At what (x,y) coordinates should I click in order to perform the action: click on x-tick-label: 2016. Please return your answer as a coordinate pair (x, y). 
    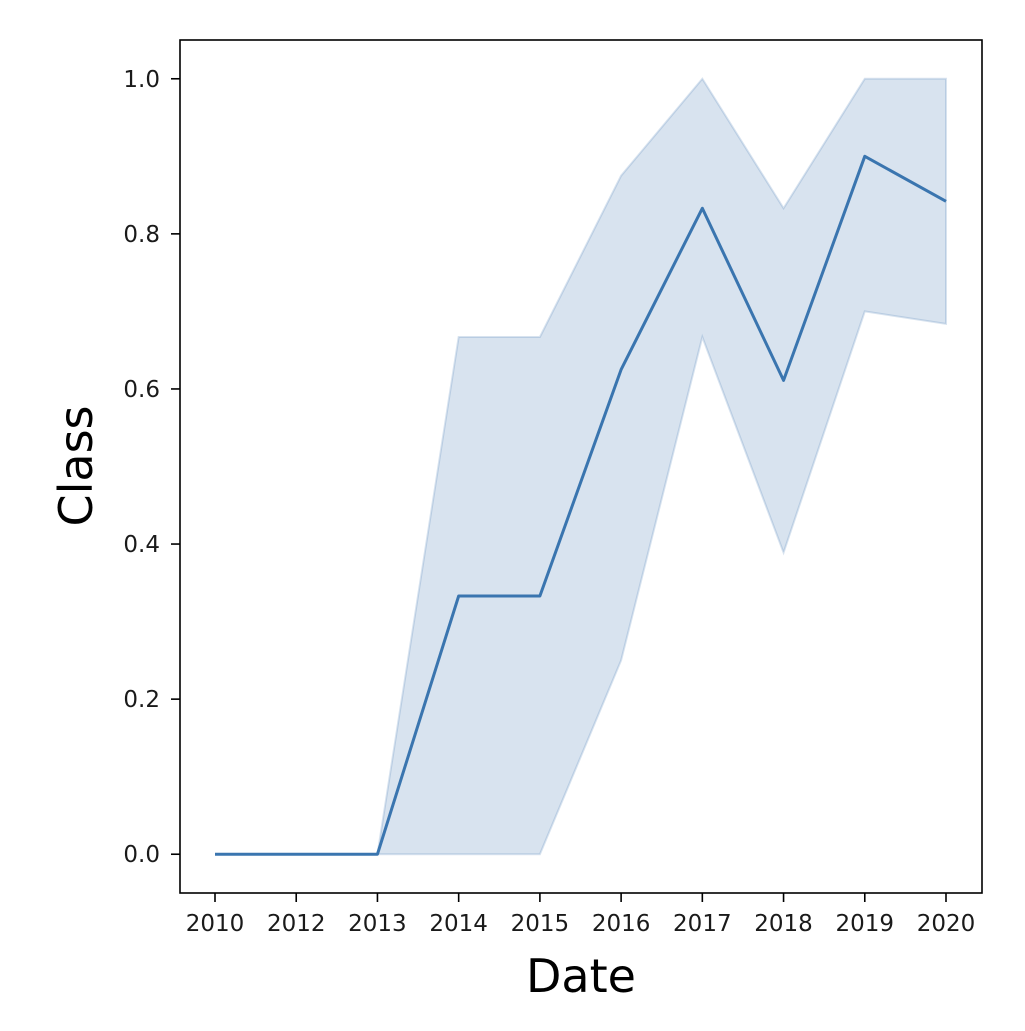
    Looking at the image, I should click on (621, 924).